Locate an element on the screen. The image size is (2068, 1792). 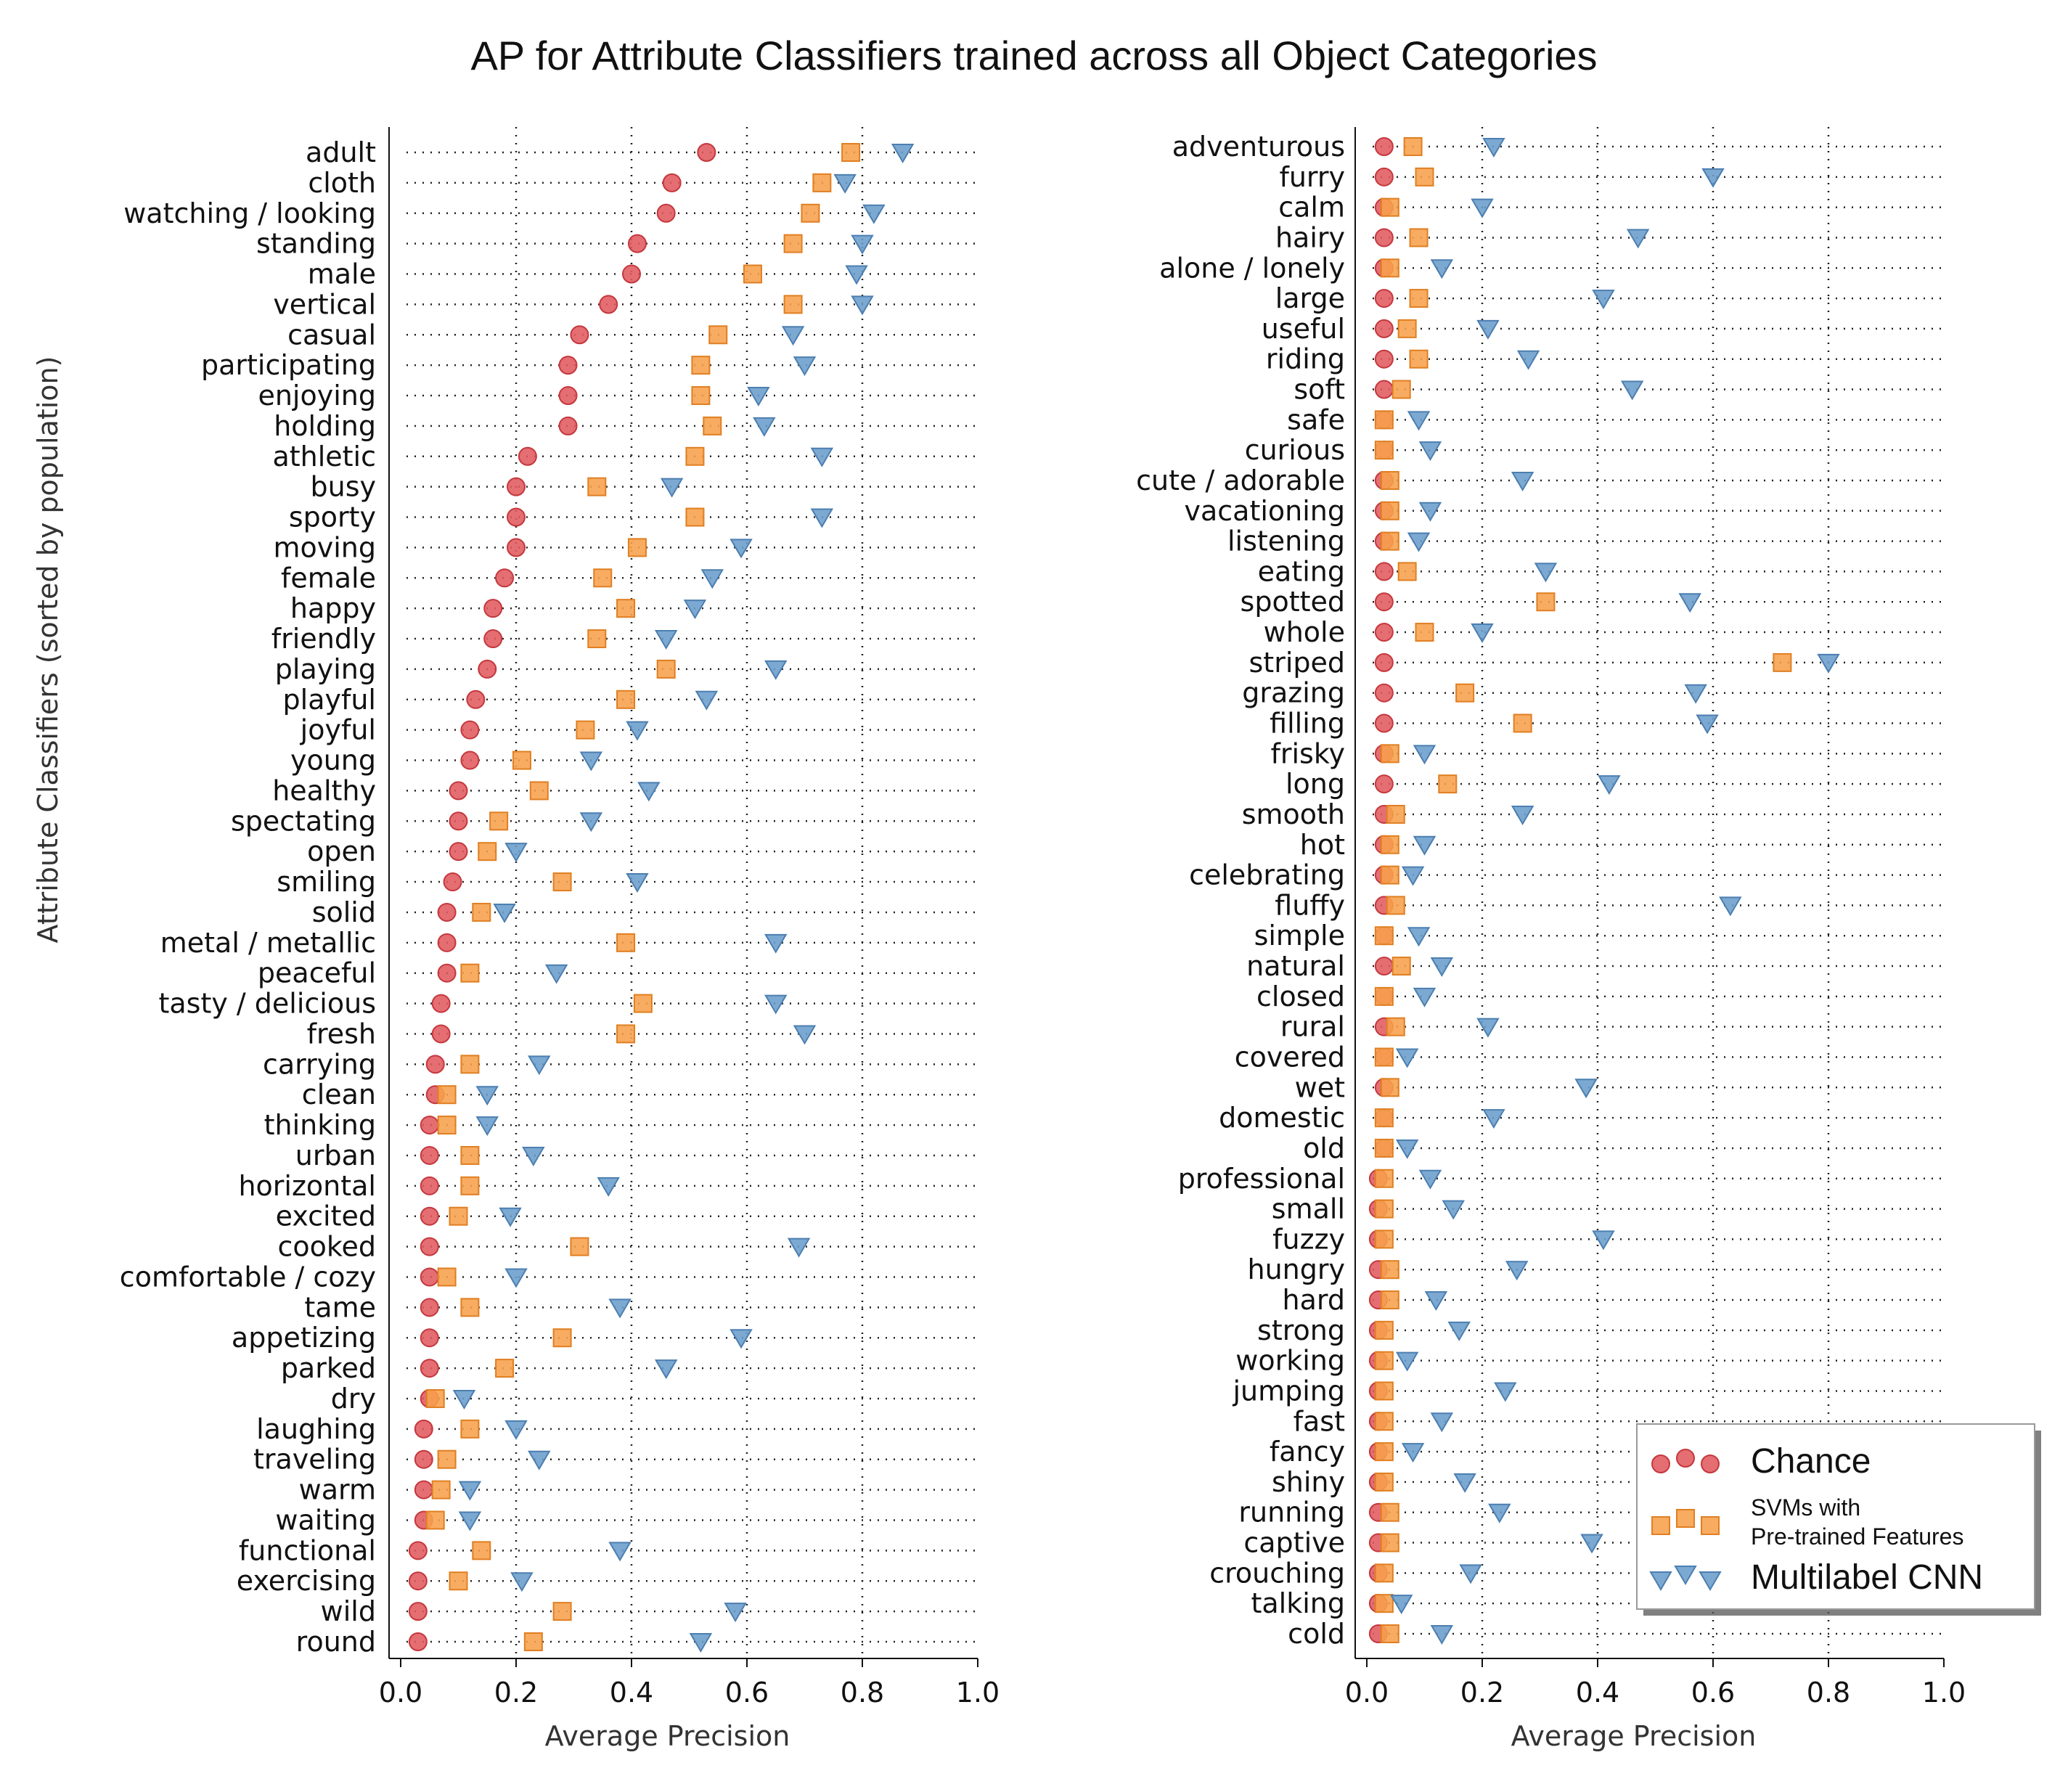
y-tick-label: shiny is located at coordinates (1308, 1482).